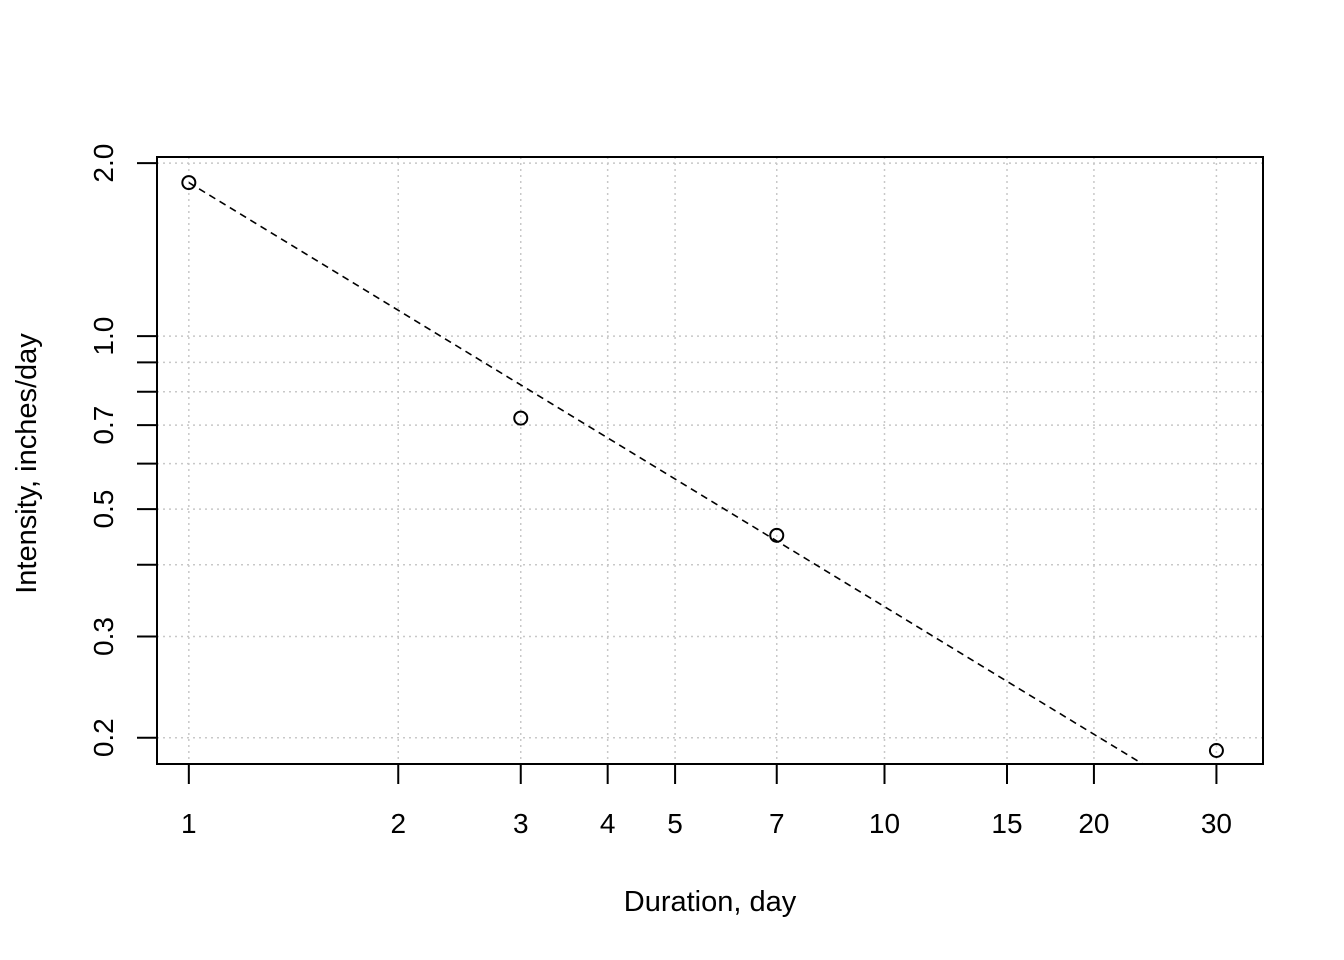 This screenshot has width=1344, height=960. What do you see at coordinates (521, 823) in the screenshot?
I see `x-tick-label: 3` at bounding box center [521, 823].